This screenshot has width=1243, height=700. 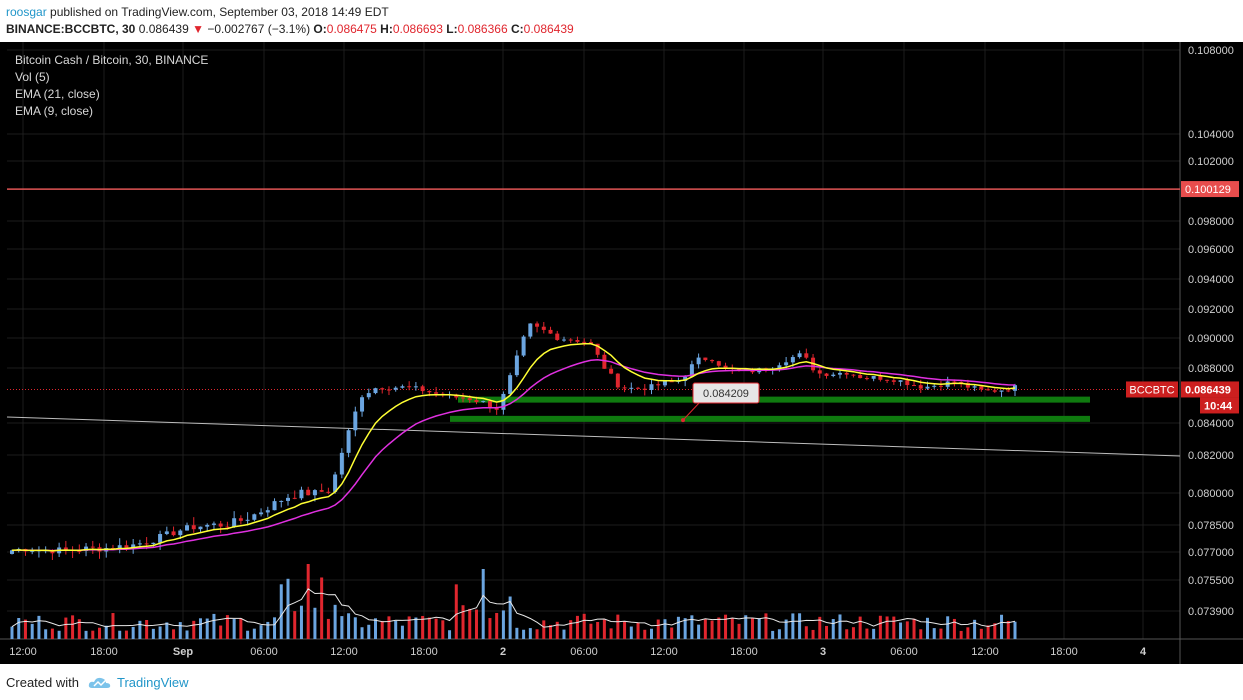 What do you see at coordinates (386, 29) in the screenshot?
I see `high-label: H:` at bounding box center [386, 29].